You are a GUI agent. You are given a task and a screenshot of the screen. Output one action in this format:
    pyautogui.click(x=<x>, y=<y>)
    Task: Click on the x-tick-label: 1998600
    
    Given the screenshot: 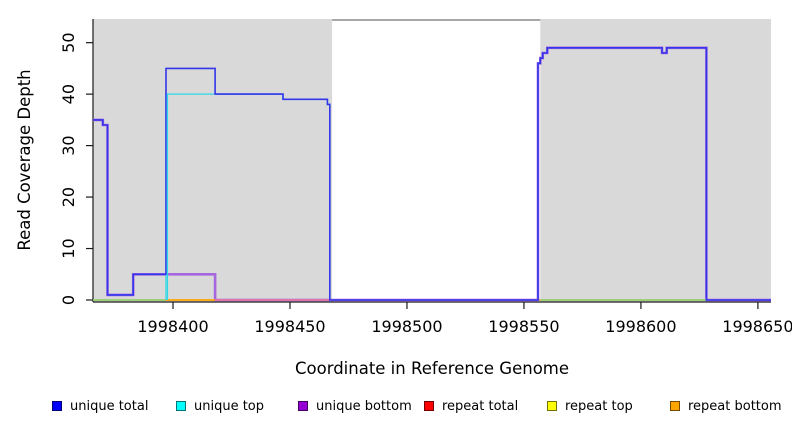 What is the action you would take?
    pyautogui.click(x=640, y=326)
    